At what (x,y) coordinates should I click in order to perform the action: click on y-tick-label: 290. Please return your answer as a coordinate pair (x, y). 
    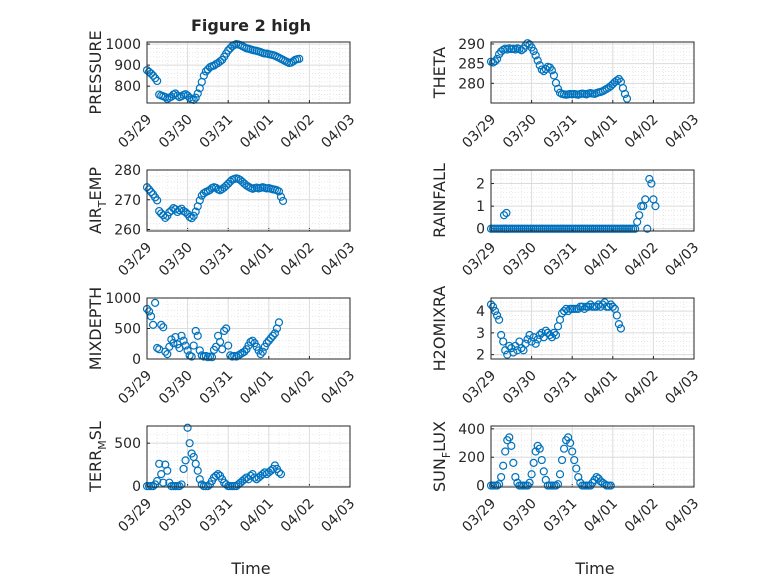
    Looking at the image, I should click on (471, 45).